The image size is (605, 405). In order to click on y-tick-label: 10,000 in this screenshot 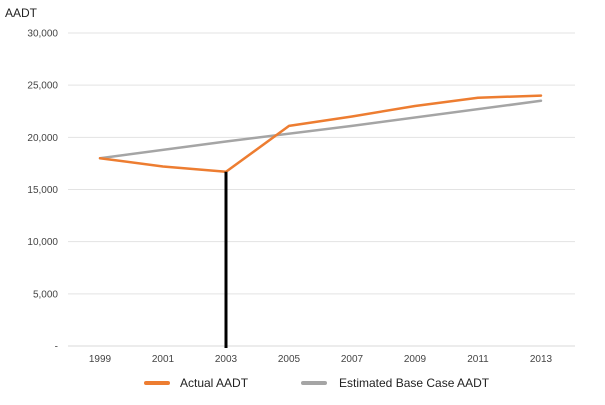, I will do `click(42, 242)`.